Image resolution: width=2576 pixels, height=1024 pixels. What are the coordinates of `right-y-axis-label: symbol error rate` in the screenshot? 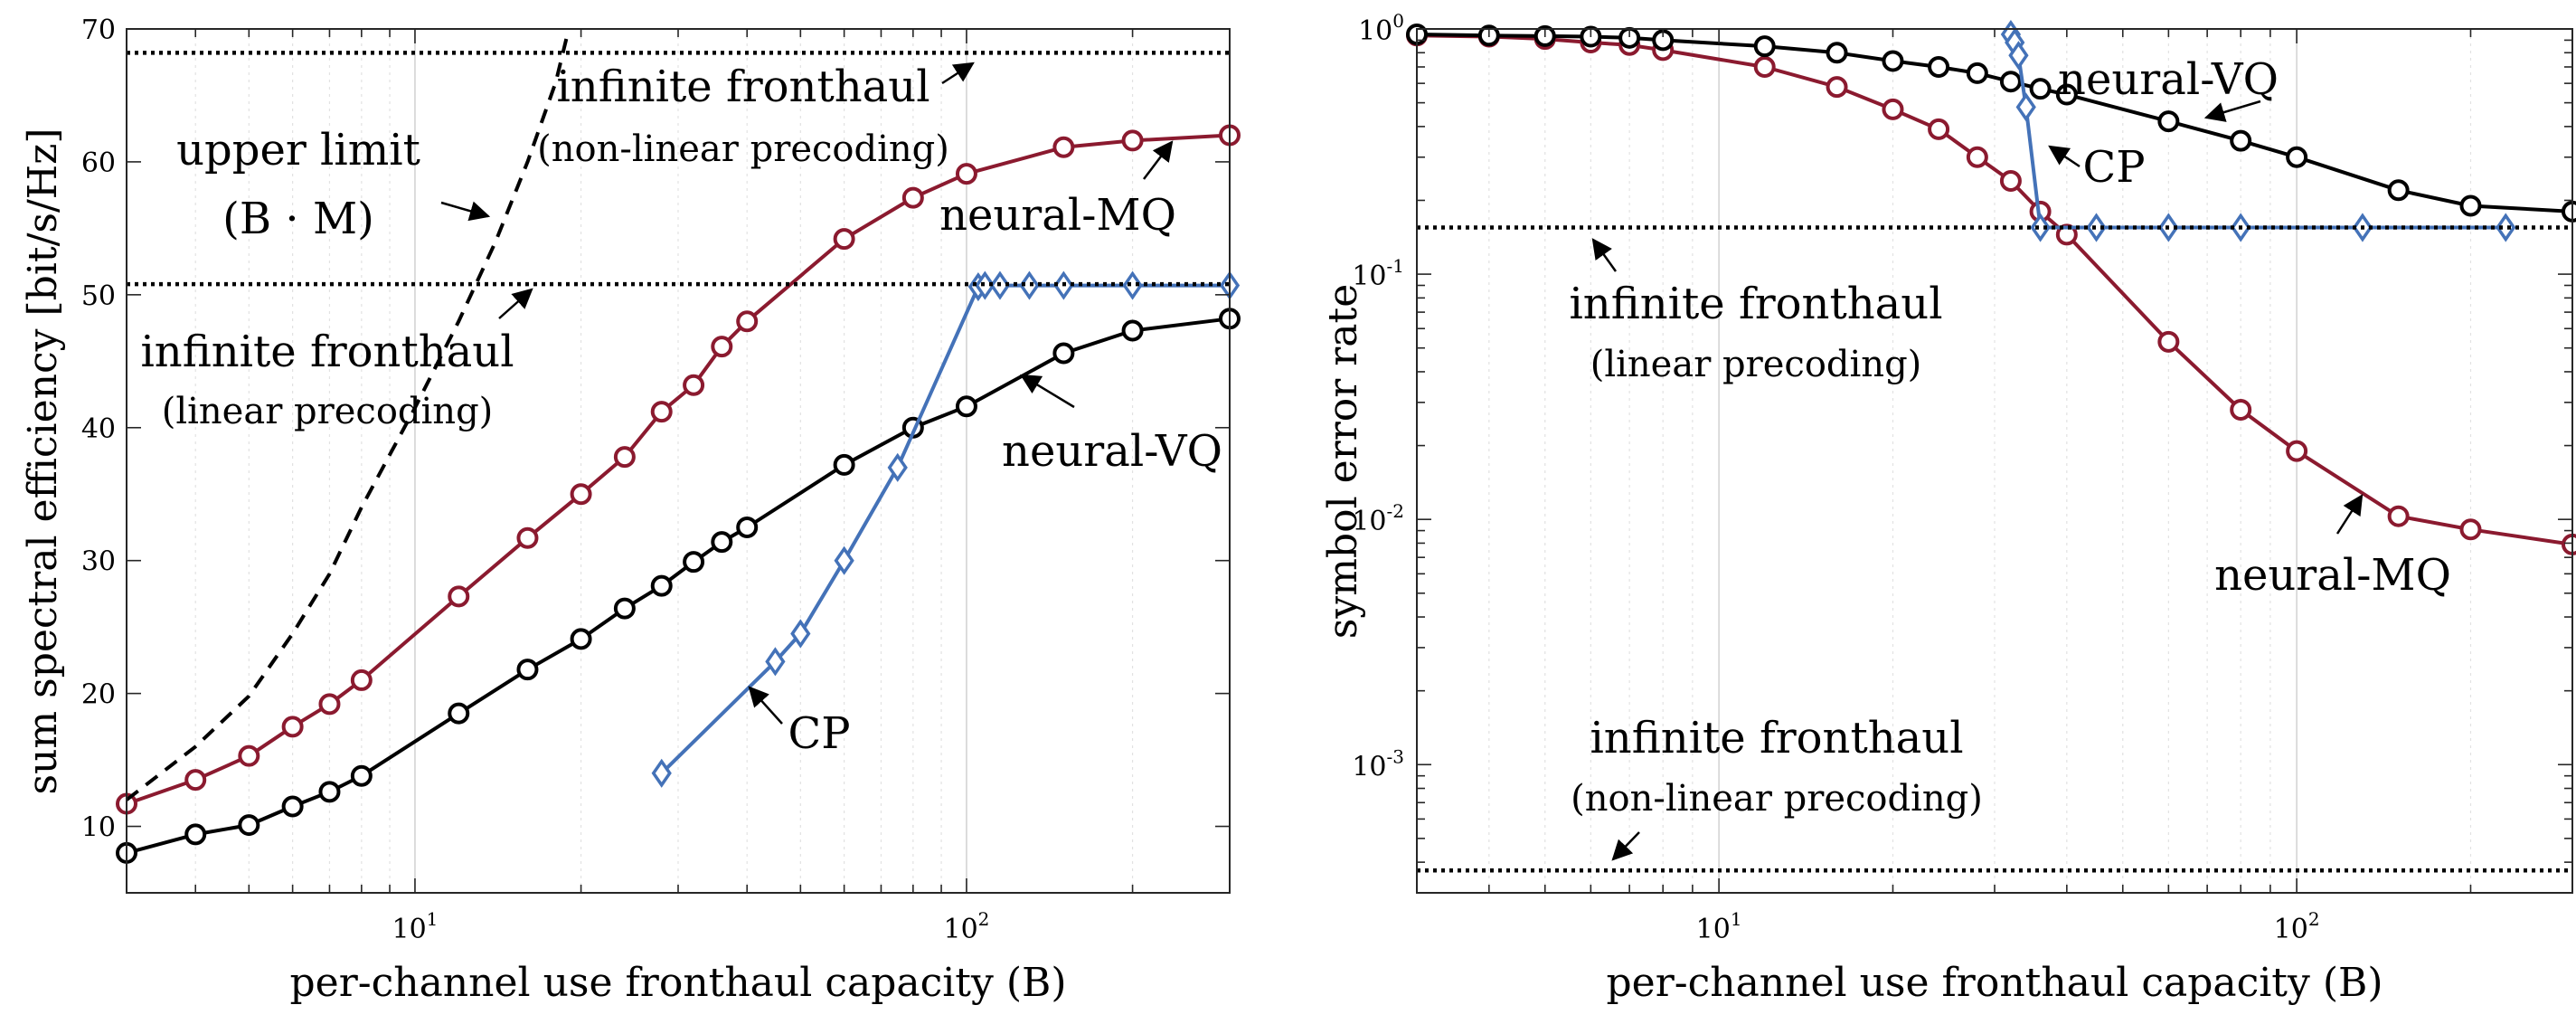 It's located at (1343, 461).